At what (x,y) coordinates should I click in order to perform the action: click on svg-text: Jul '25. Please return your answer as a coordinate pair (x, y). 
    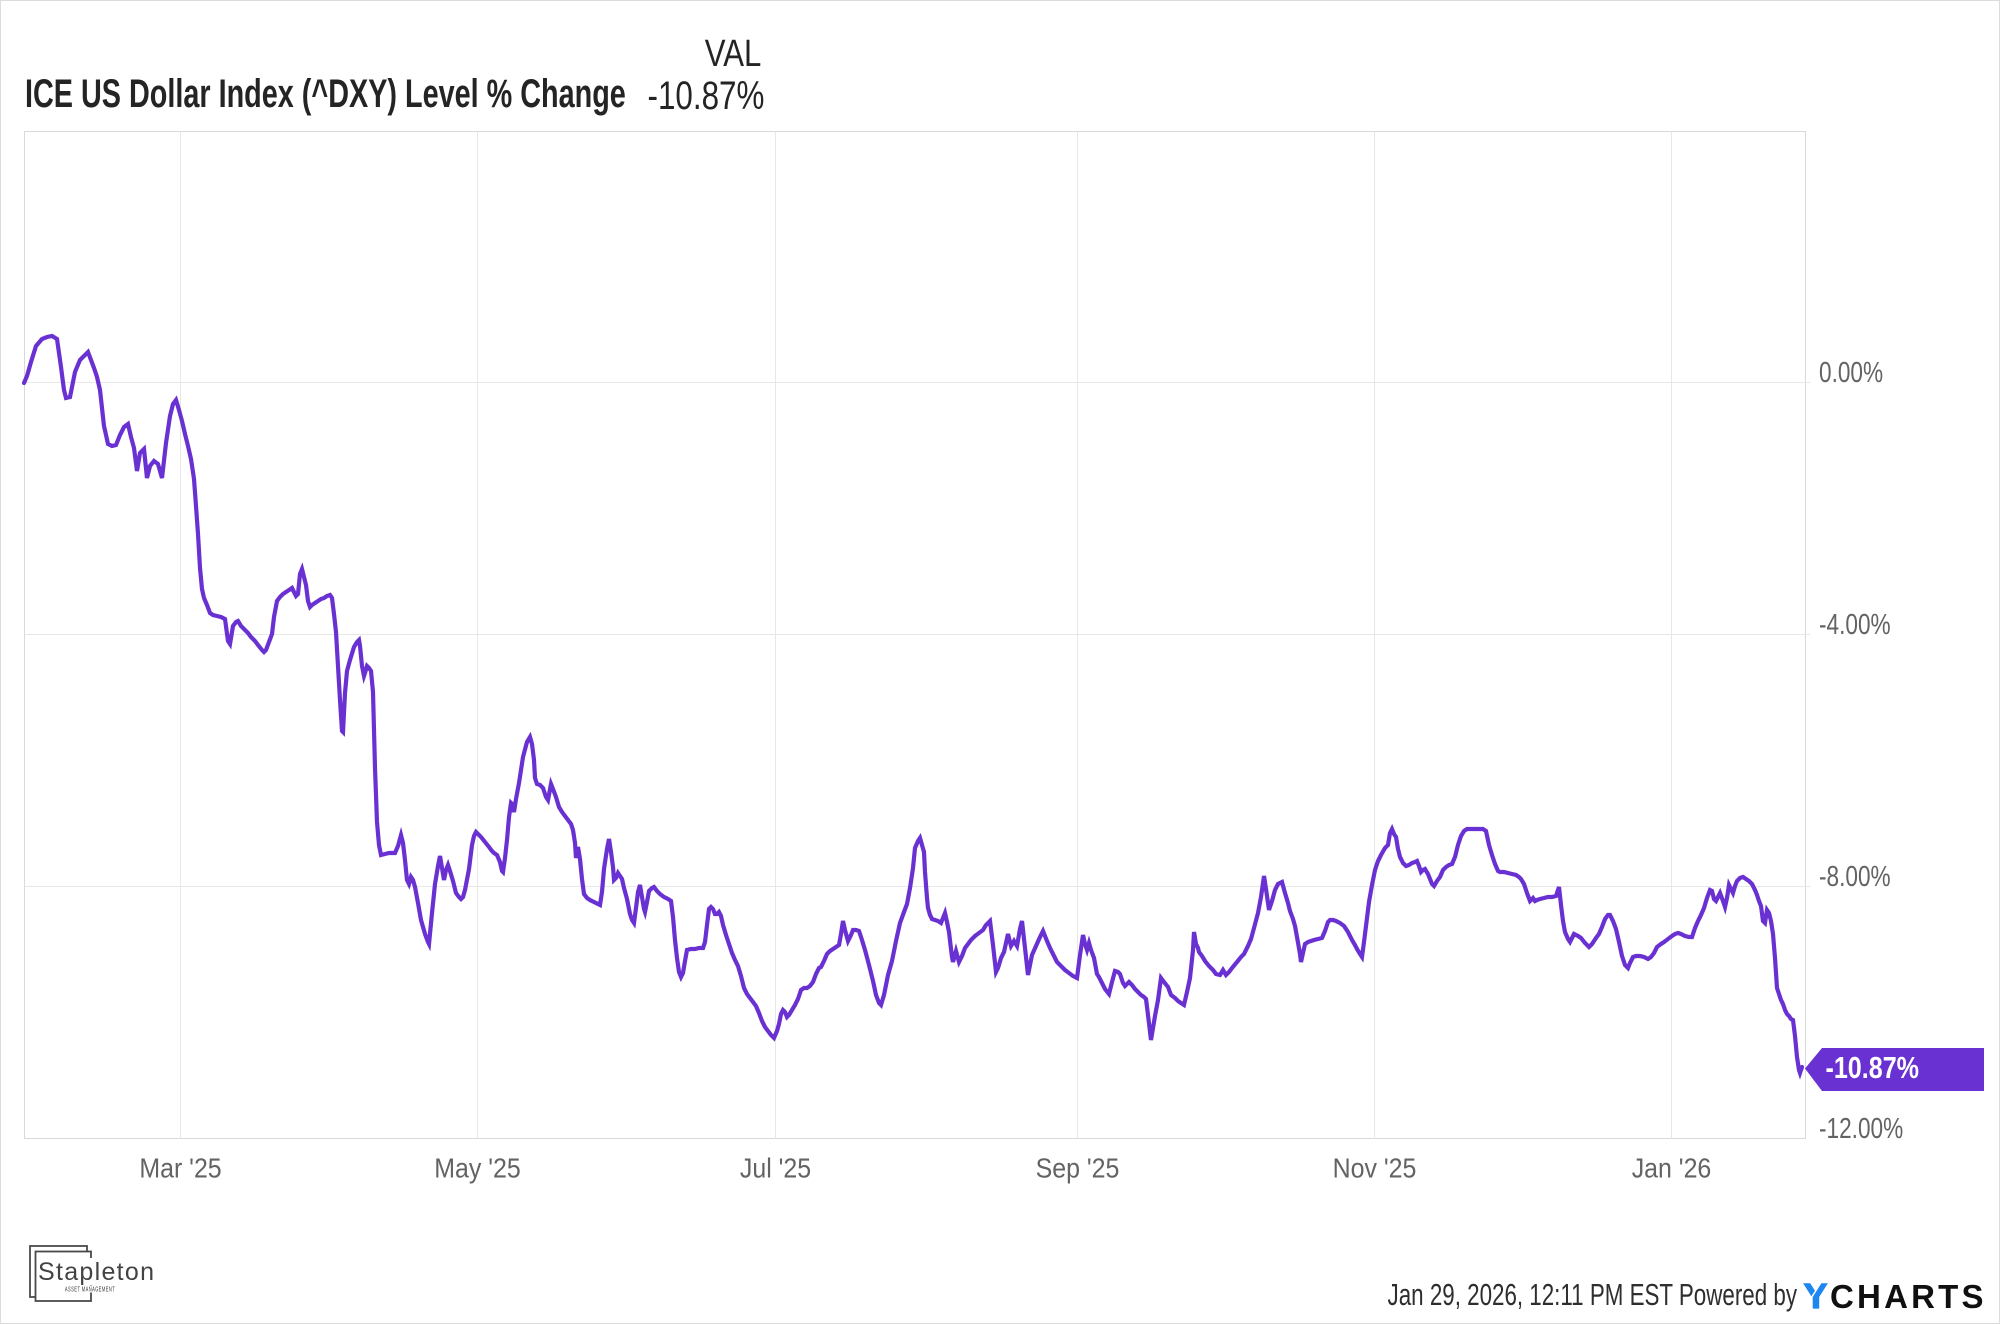
    Looking at the image, I should click on (775, 1168).